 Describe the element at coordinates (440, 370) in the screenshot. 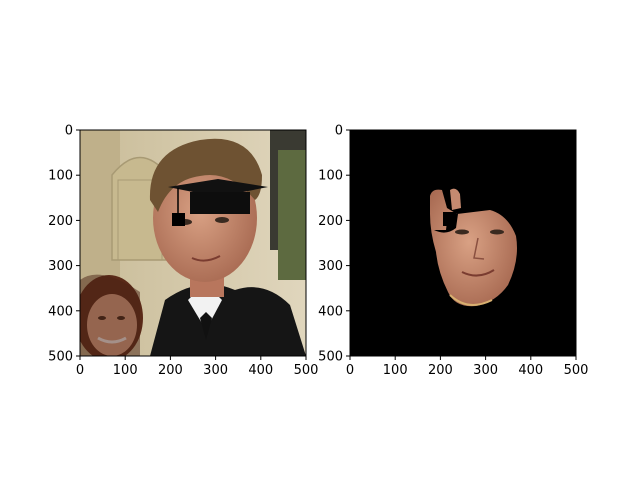

I see `right-panel-xtick-label-2: 200` at that location.